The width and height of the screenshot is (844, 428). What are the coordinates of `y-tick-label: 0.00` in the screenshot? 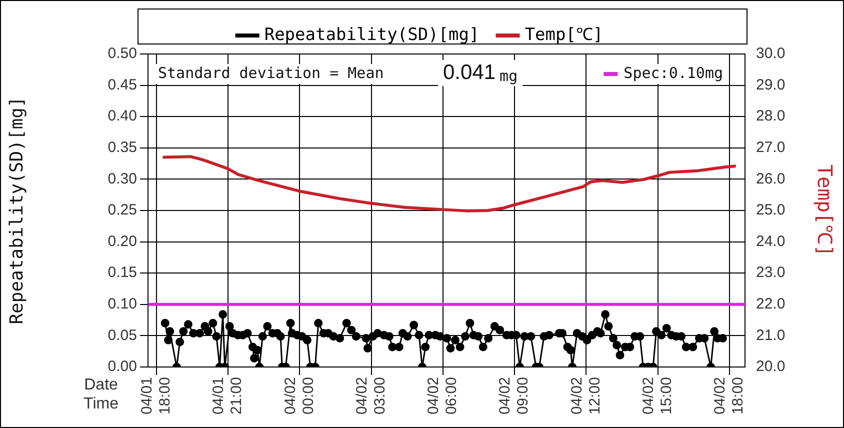 It's located at (122, 367).